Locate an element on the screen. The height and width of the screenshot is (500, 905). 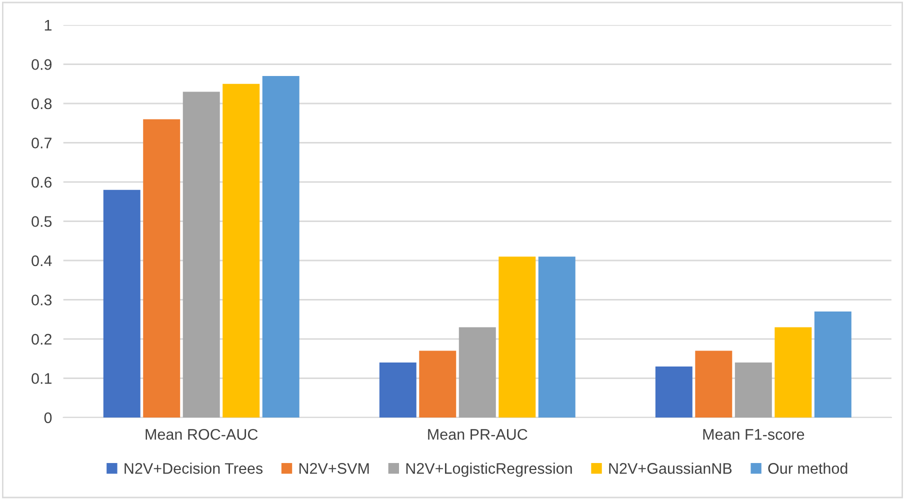
x-tick-label: Mean ROC-AUC is located at coordinates (202, 434).